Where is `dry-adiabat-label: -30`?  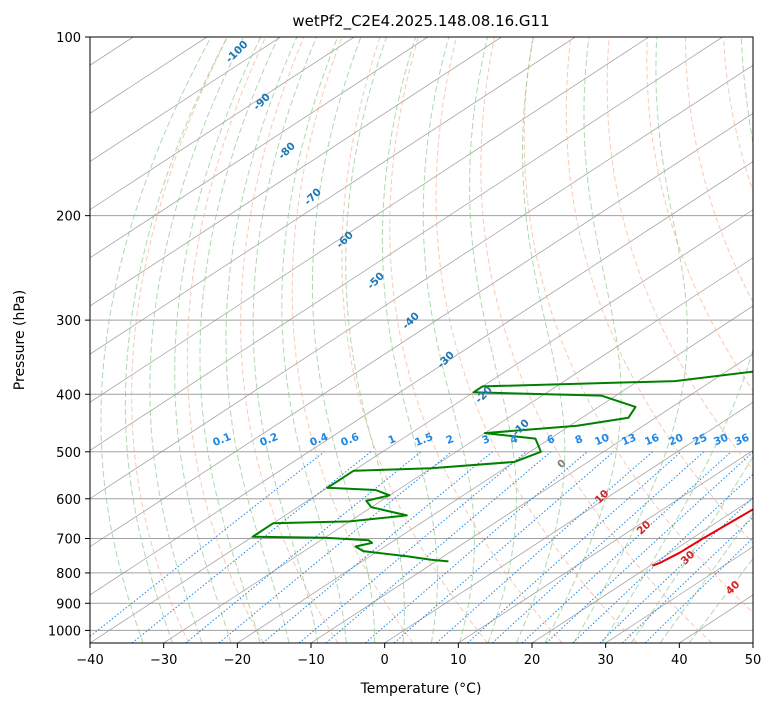 dry-adiabat-label: -30 is located at coordinates (446, 360).